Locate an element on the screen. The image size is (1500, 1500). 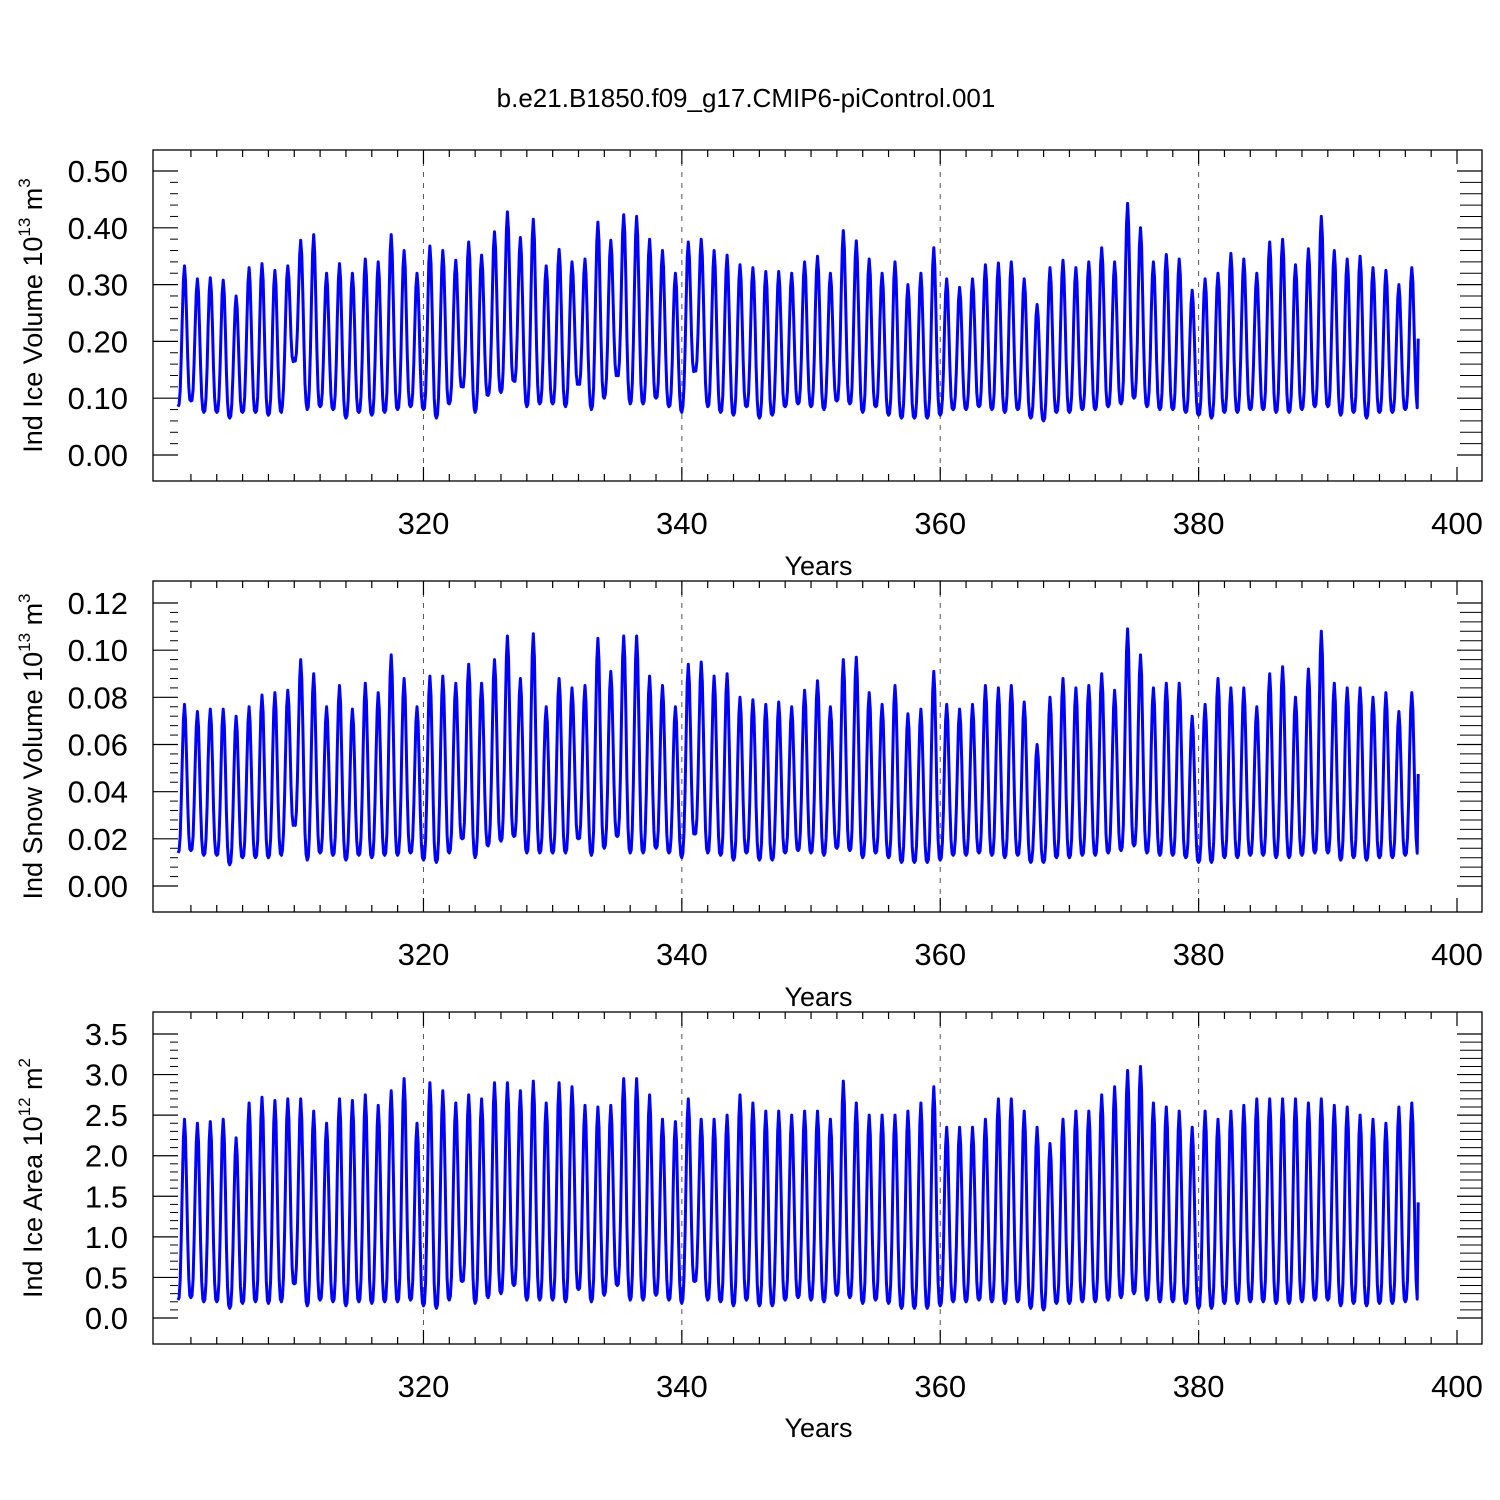
y-tick-label: 0.50 is located at coordinates (98, 171).